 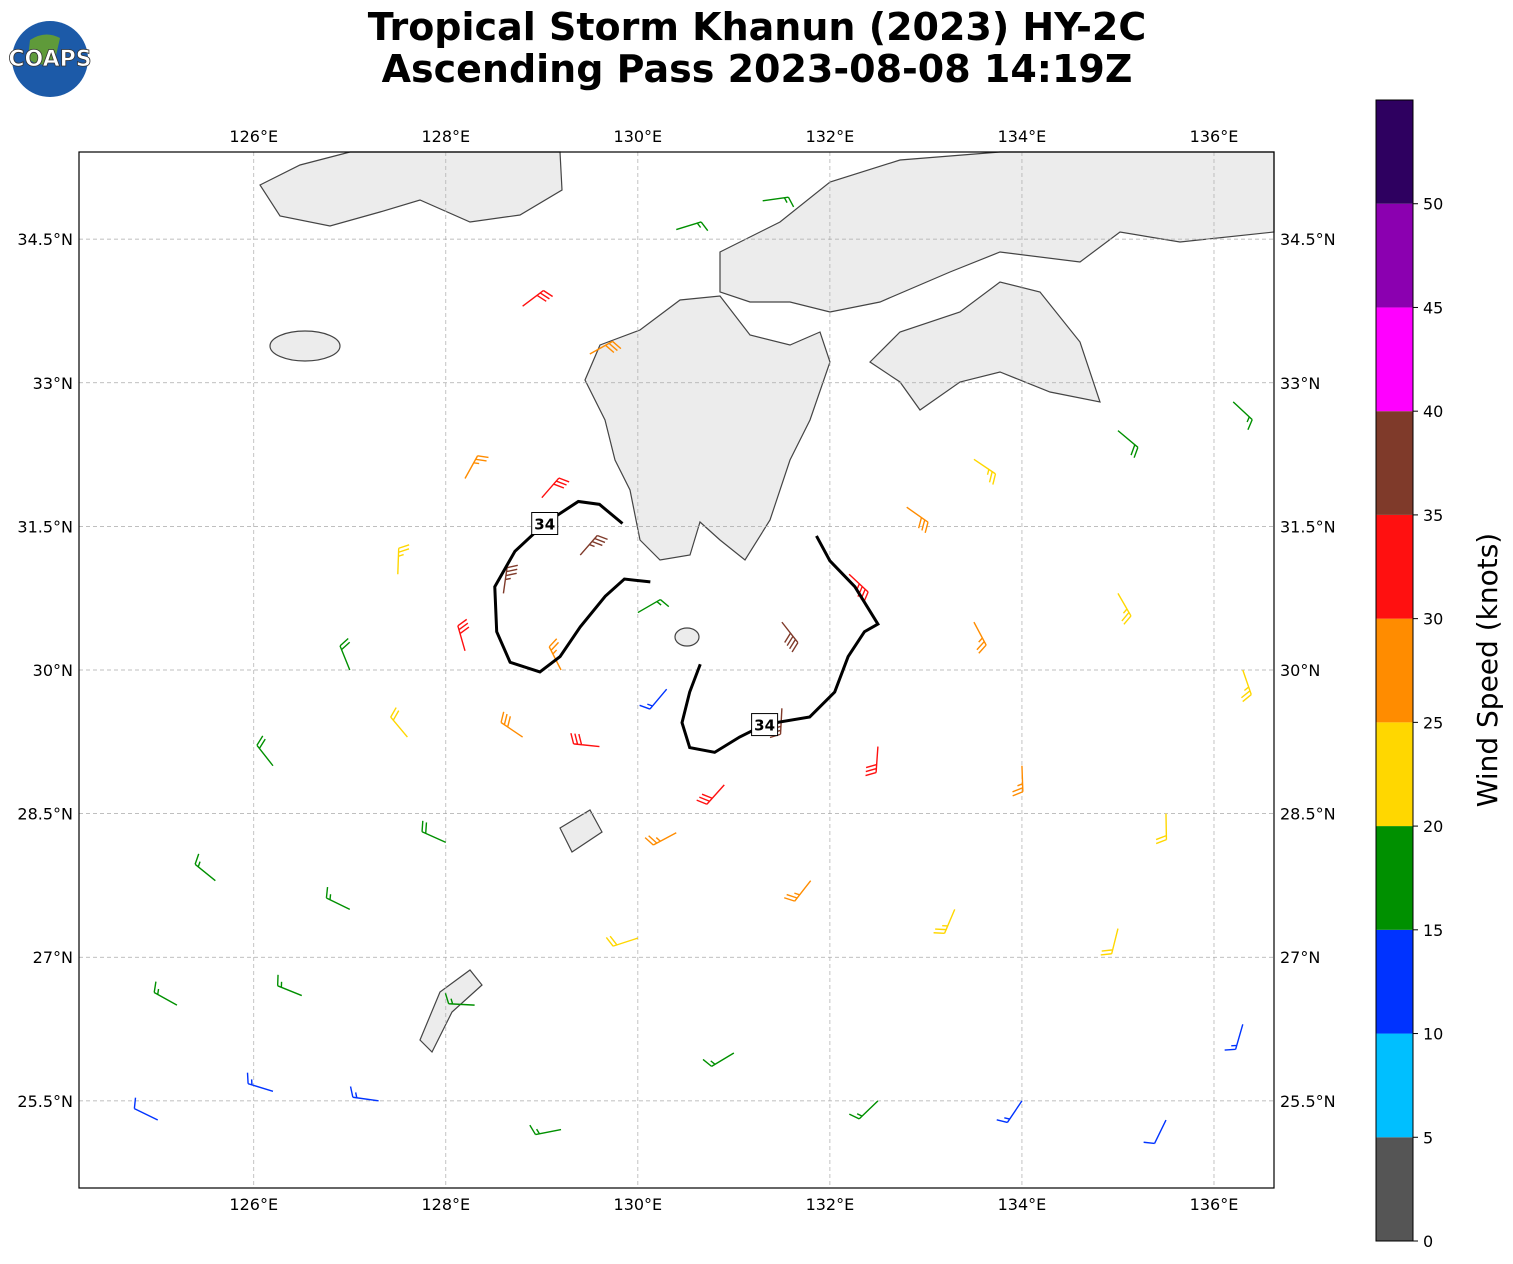 I want to click on contour-label-box, so click(x=545, y=524).